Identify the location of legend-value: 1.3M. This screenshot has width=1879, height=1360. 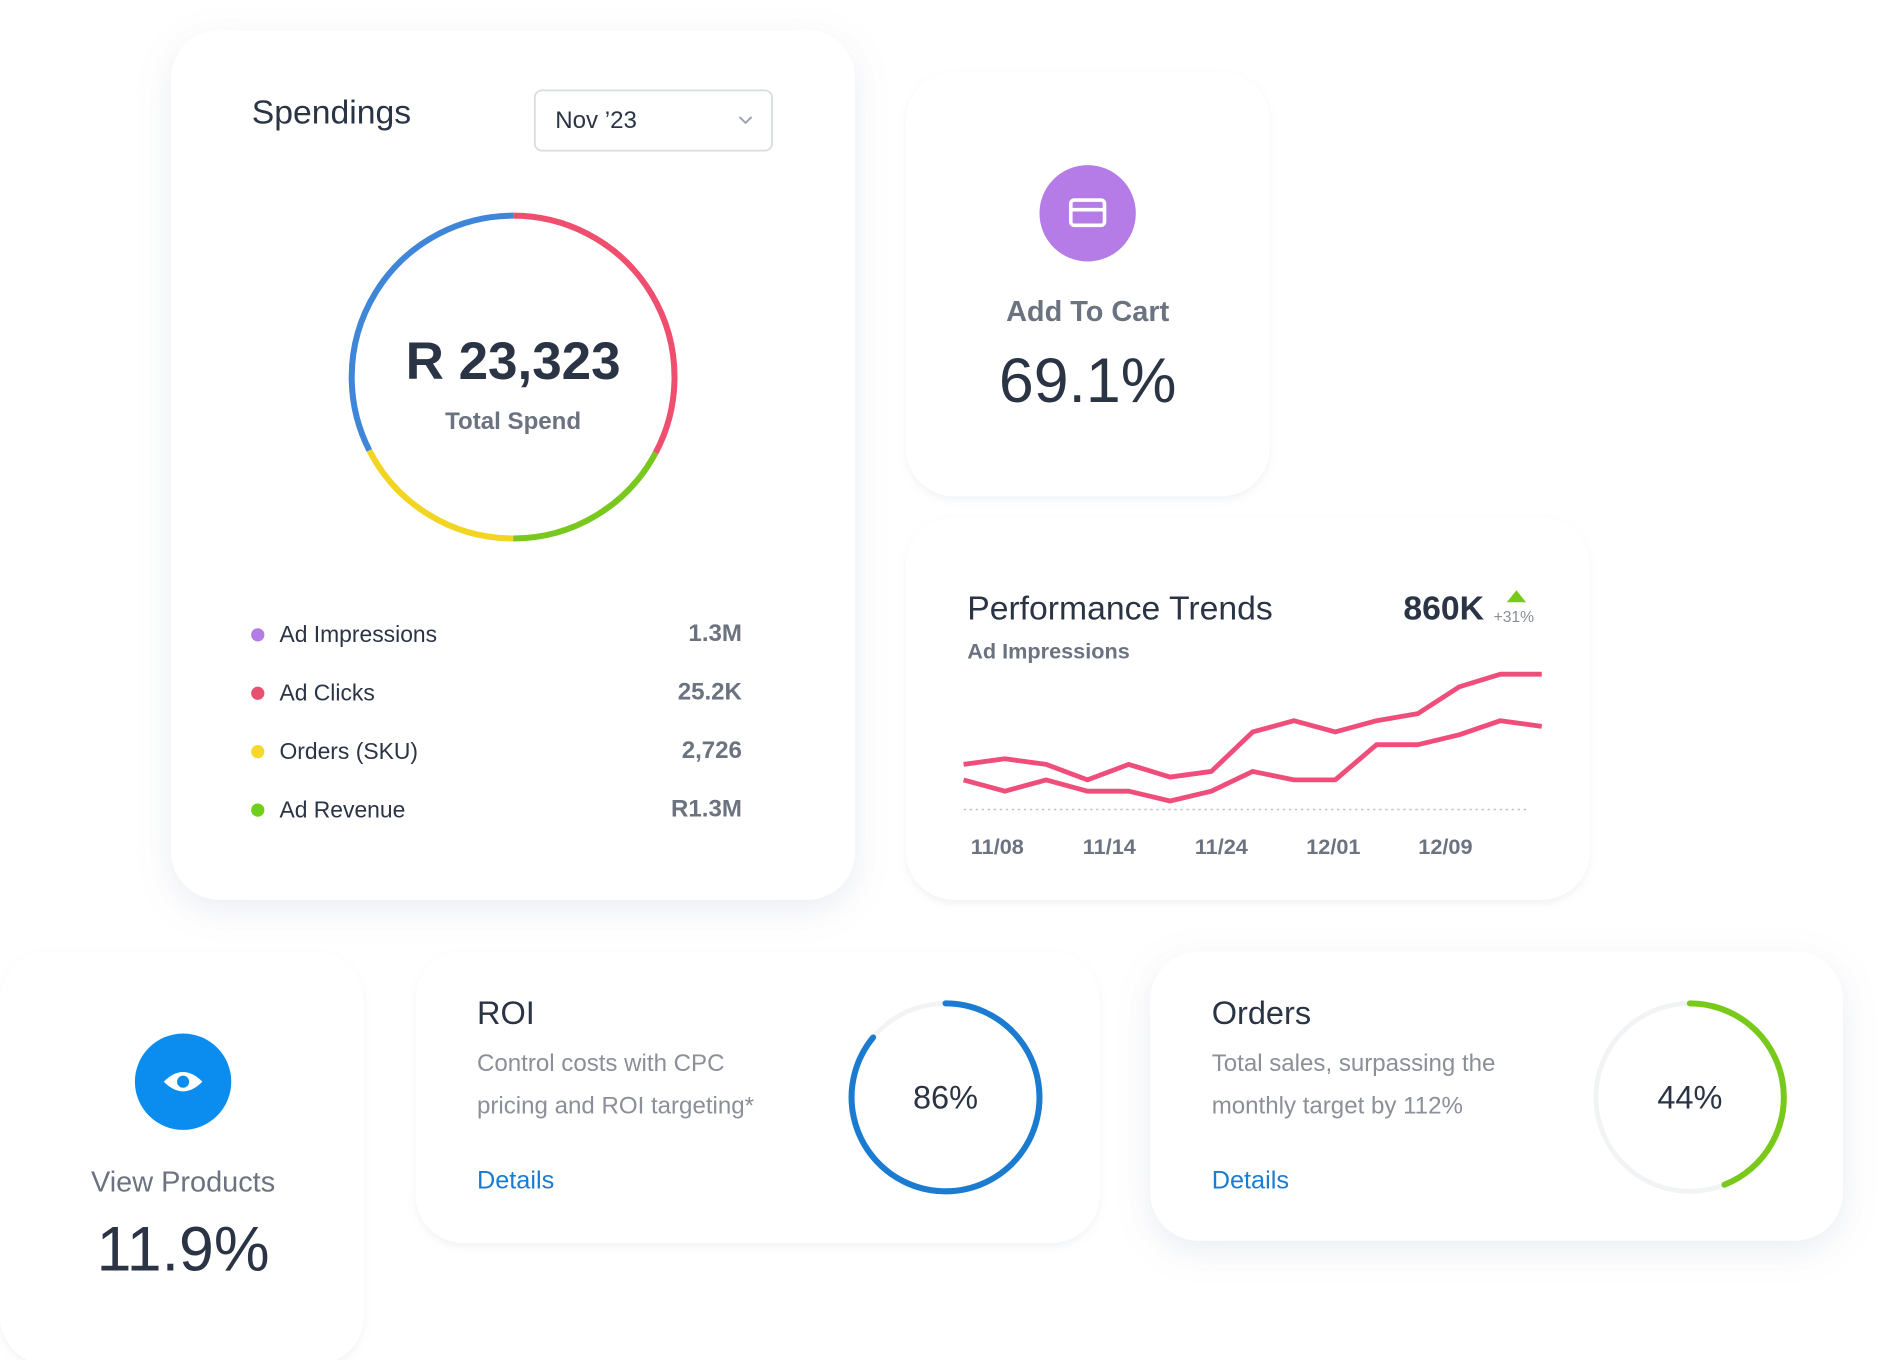
(715, 633).